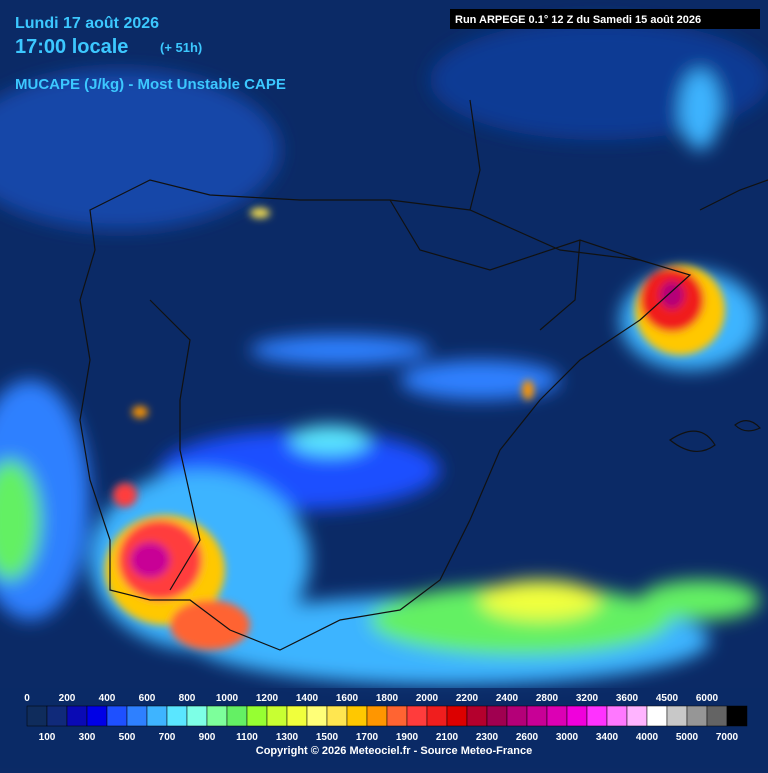 This screenshot has width=768, height=773. What do you see at coordinates (467, 698) in the screenshot?
I see `legend-label: 2200` at bounding box center [467, 698].